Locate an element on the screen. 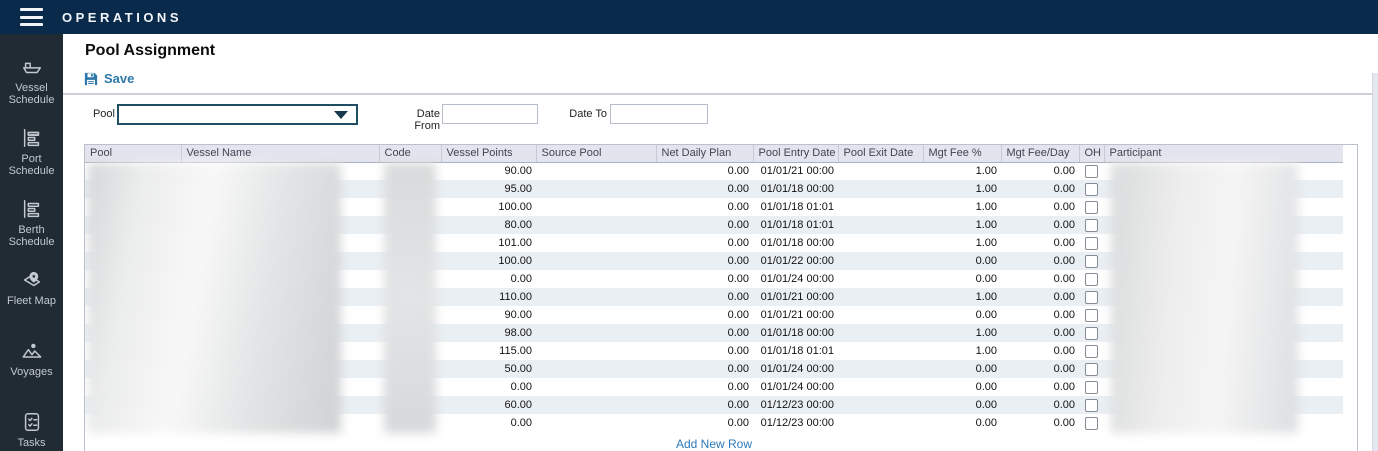 Image resolution: width=1378 pixels, height=451 pixels. sidebar-item-voyages: Voyages is located at coordinates (31, 375).